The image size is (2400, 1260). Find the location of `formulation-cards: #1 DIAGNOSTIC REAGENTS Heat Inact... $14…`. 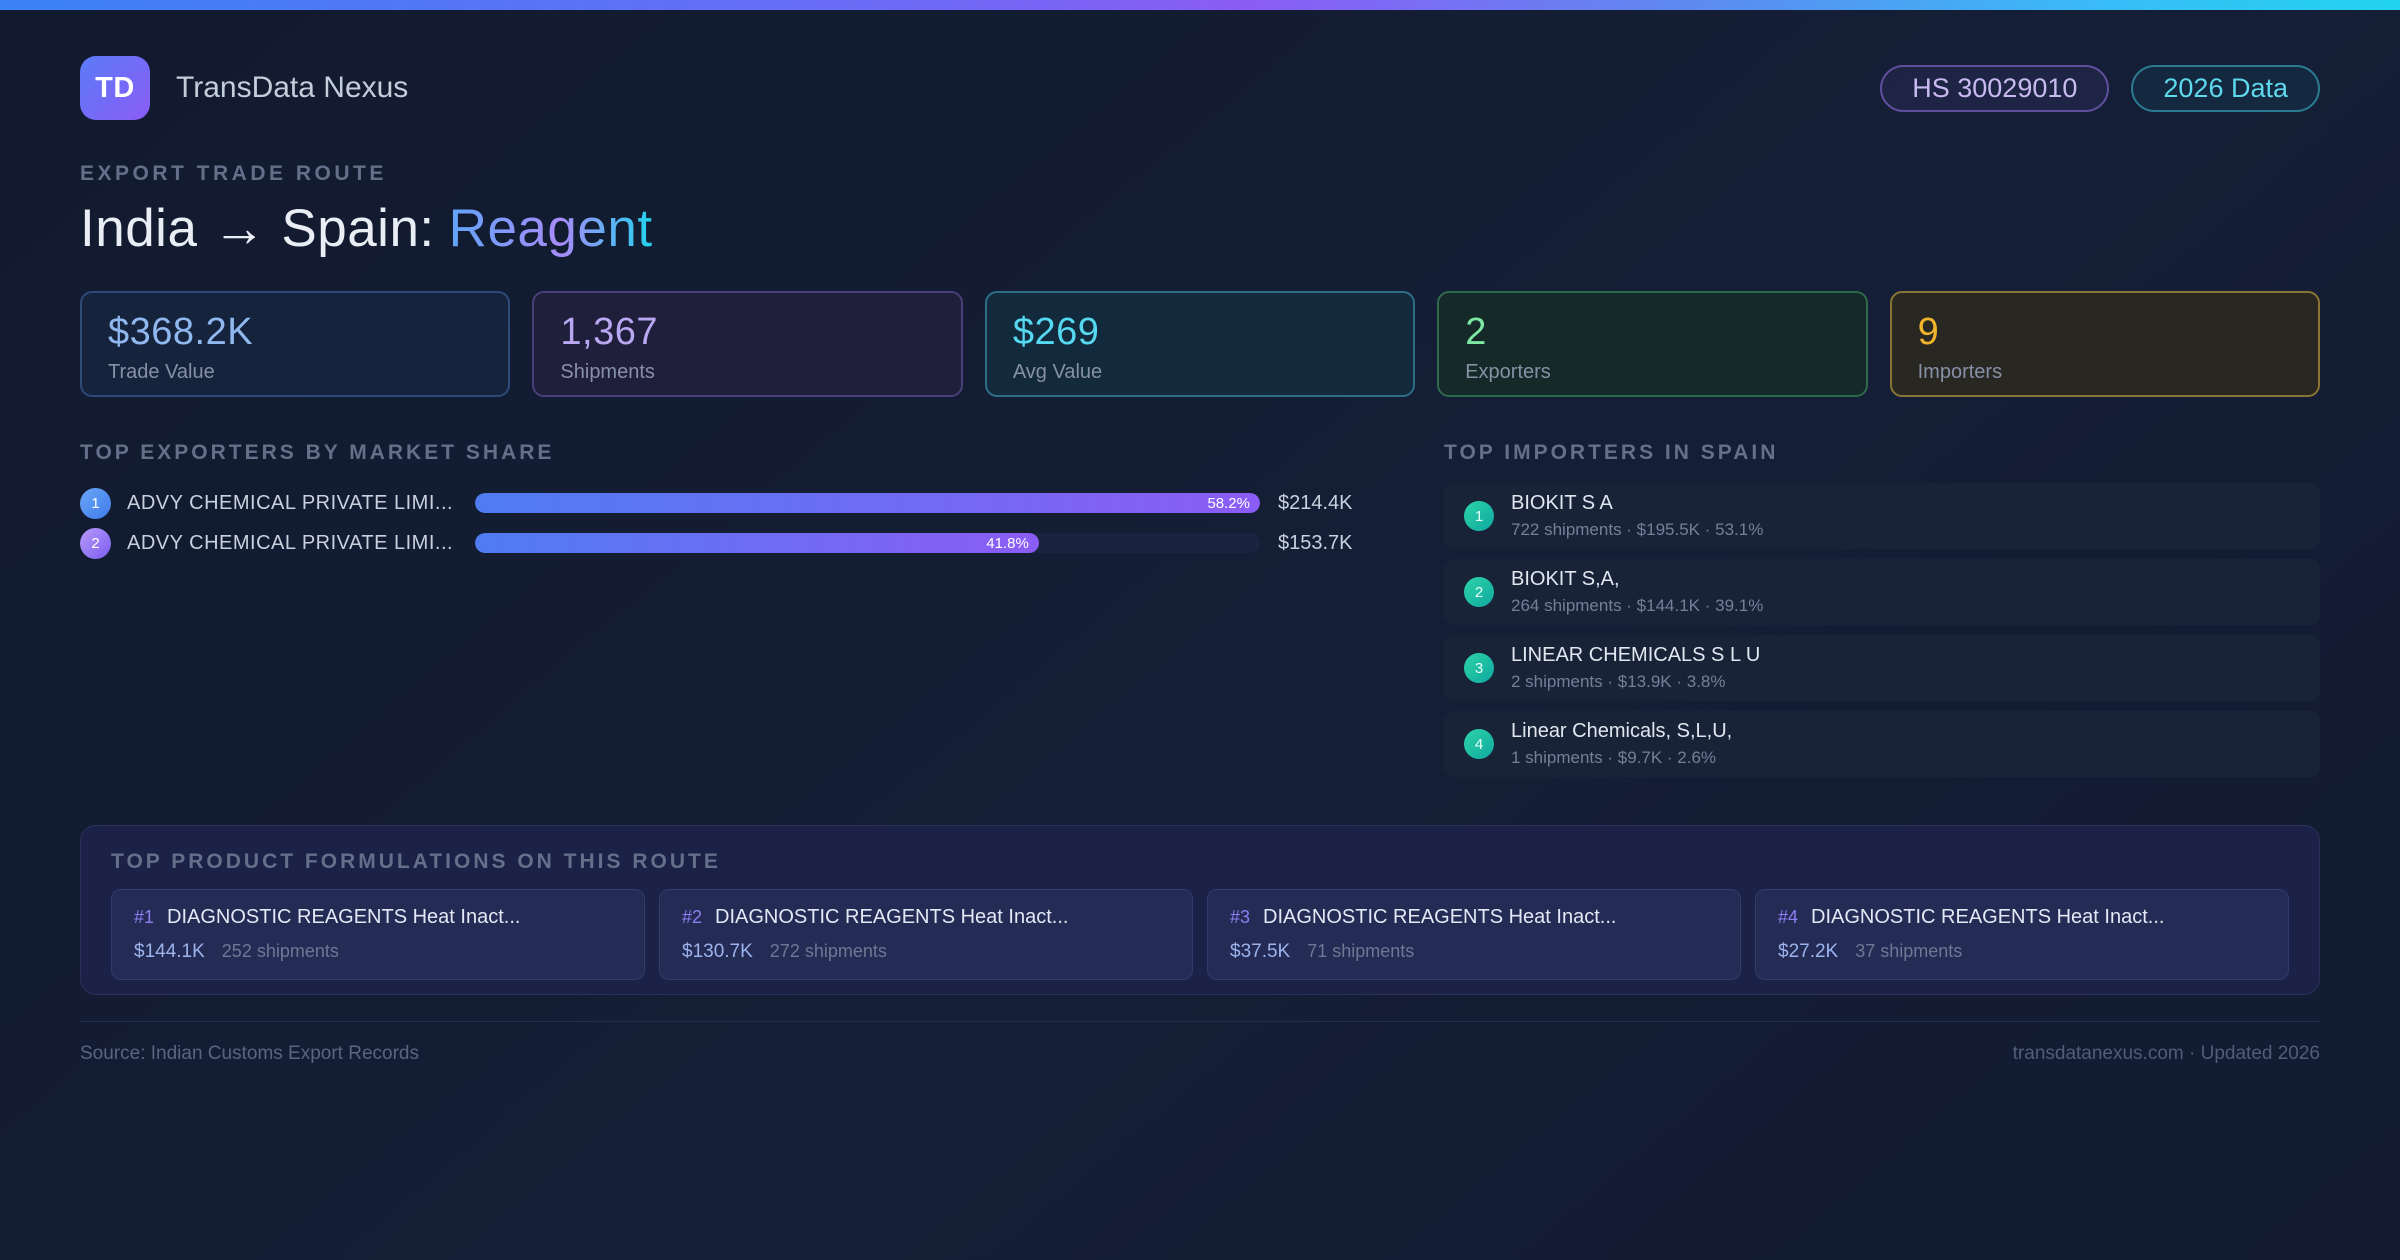

formulation-cards: #1 DIAGNOSTIC REAGENTS Heat Inact... $14… is located at coordinates (1200, 934).